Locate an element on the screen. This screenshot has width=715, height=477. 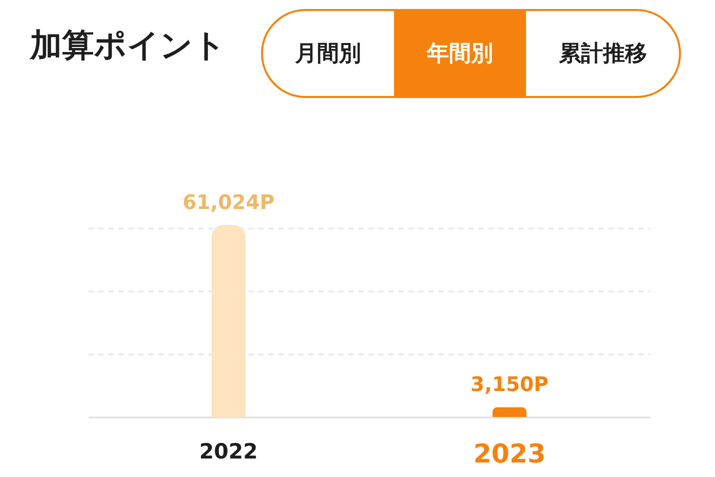
data-label: 61,024P is located at coordinates (228, 202).